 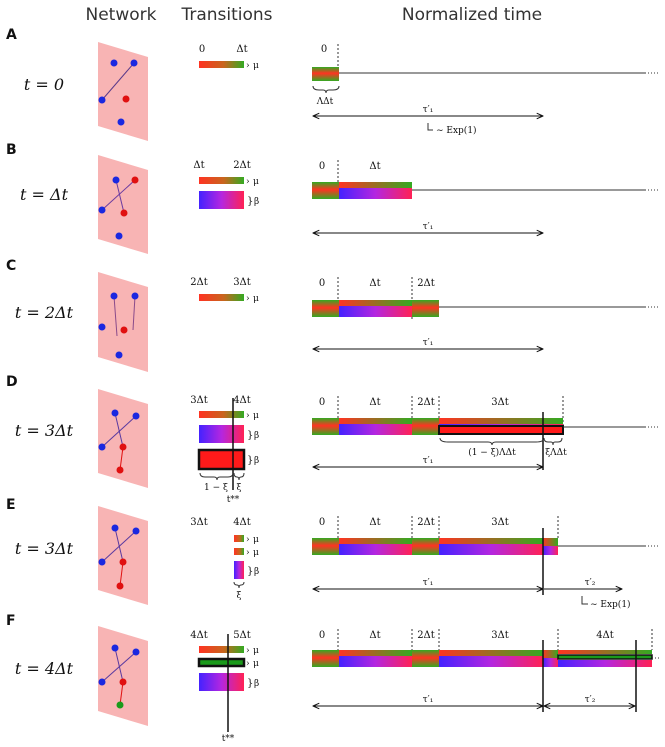 What do you see at coordinates (120, 705) in the screenshot?
I see `node-green` at bounding box center [120, 705].